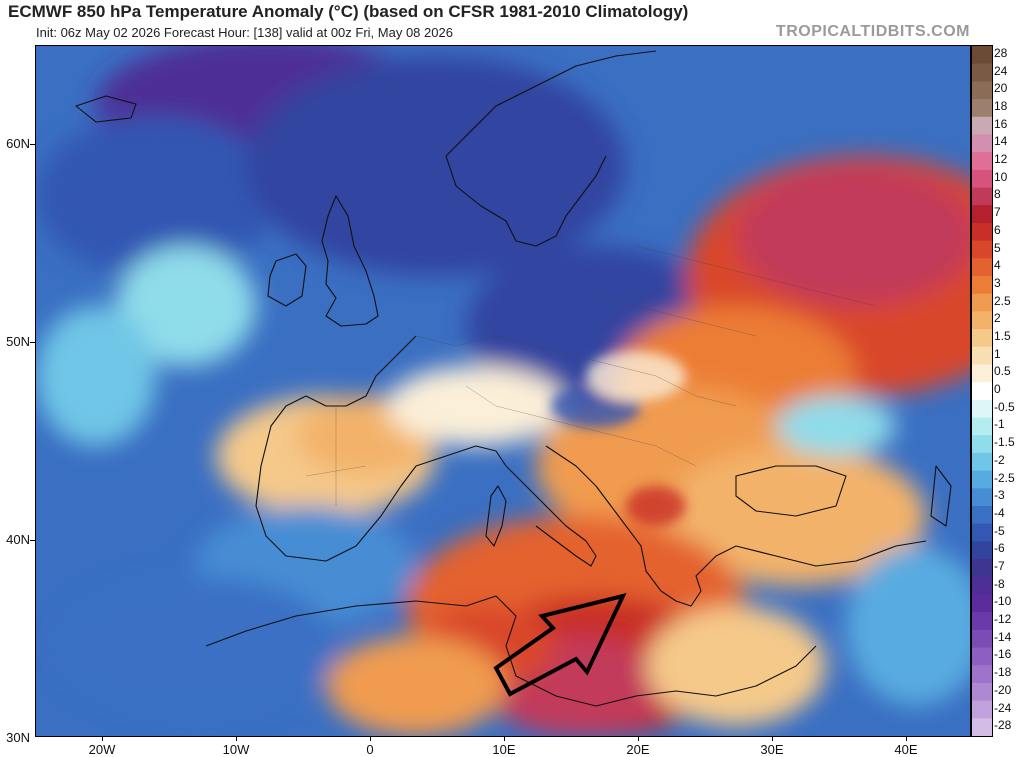 The image size is (1024, 757). What do you see at coordinates (999, 424) in the screenshot?
I see `colorbar-label: -1` at bounding box center [999, 424].